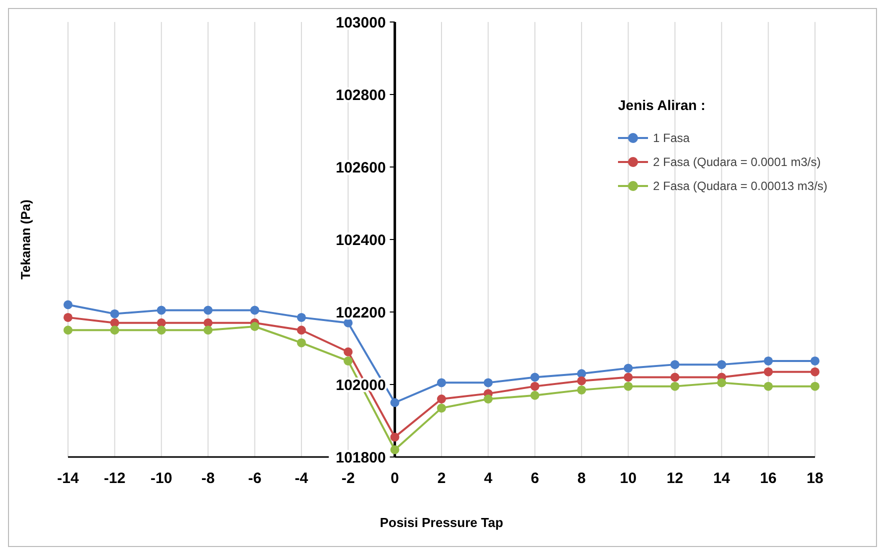 Image resolution: width=885 pixels, height=555 pixels. I want to click on x-tick-label: -6, so click(255, 478).